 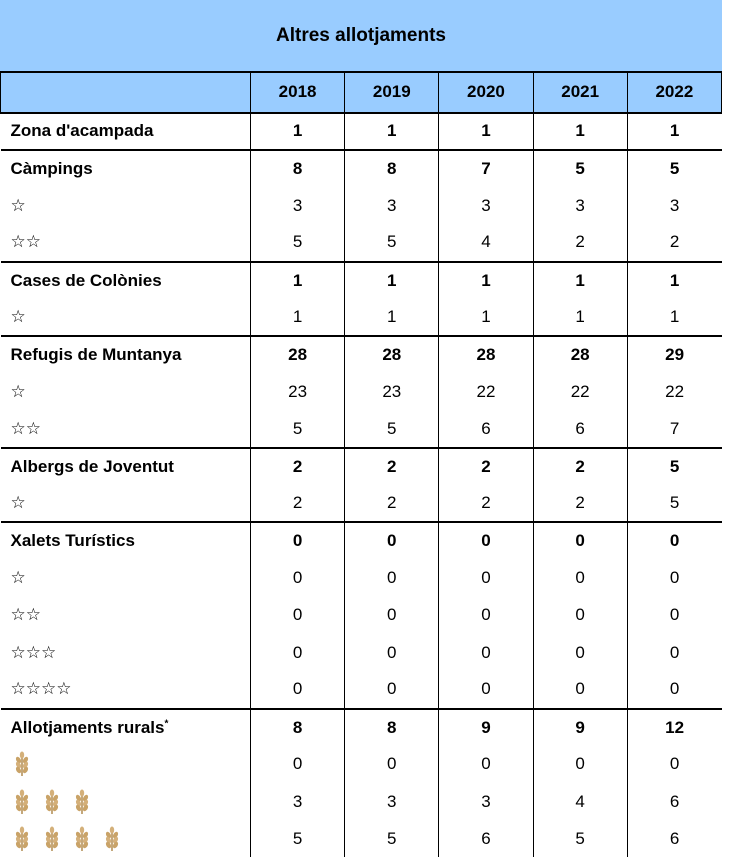 I want to click on row-label: Cases de Colònies, so click(x=125, y=279).